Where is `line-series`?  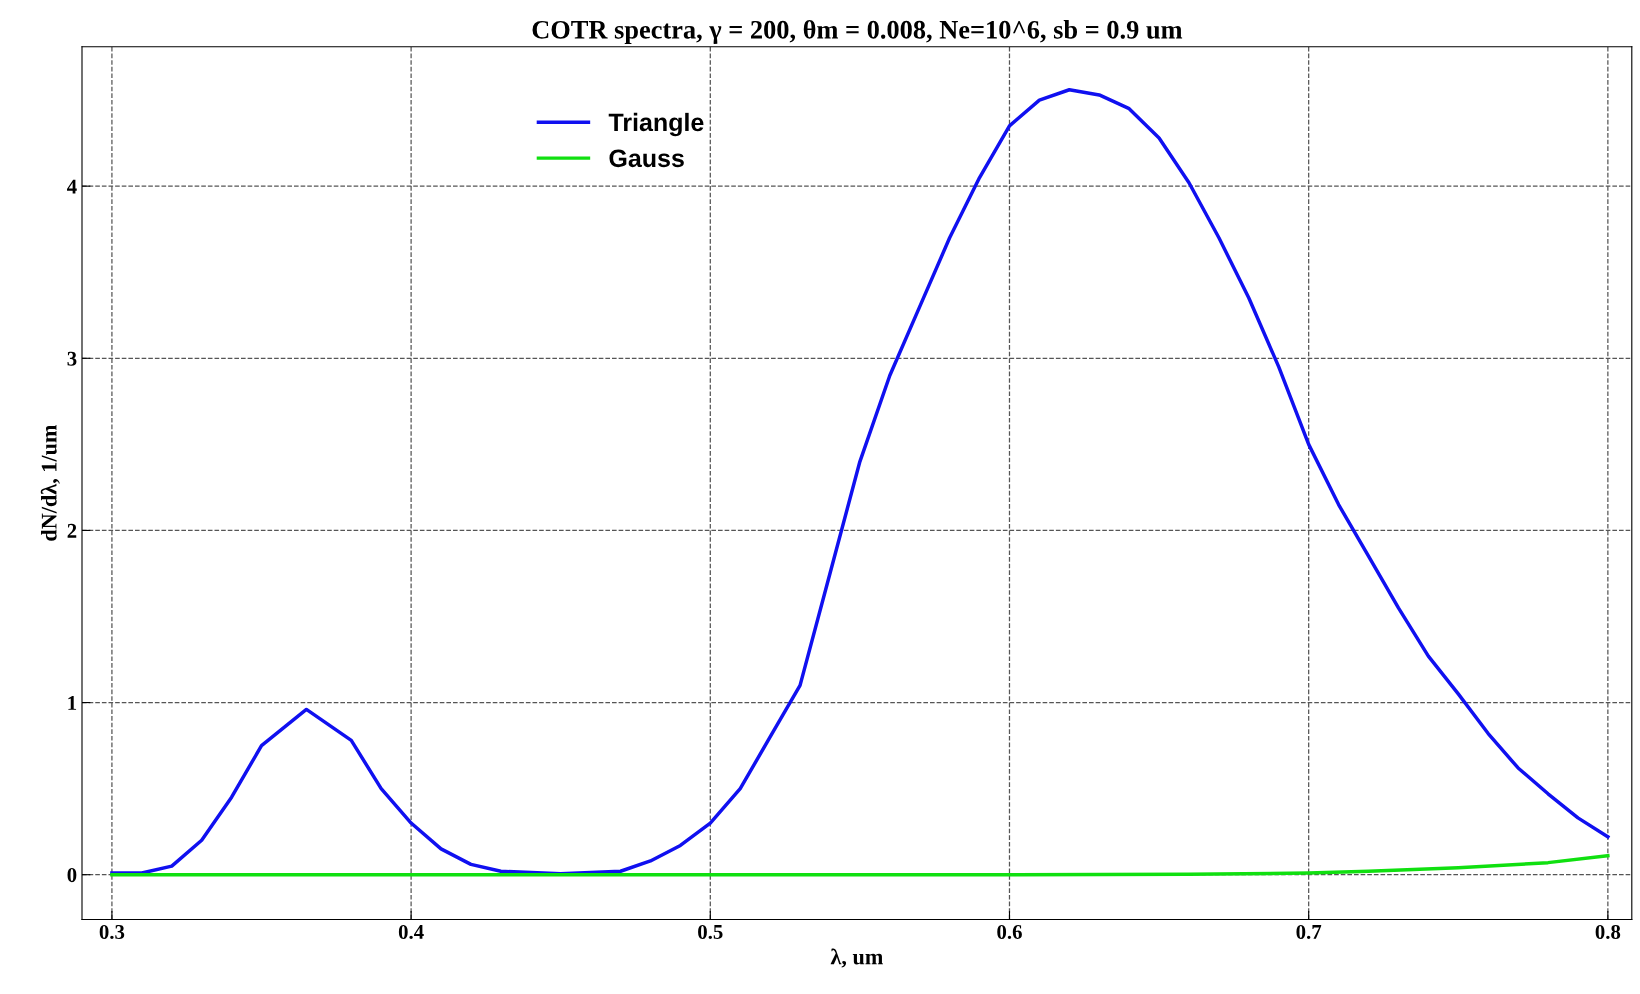 line-series is located at coordinates (860, 865).